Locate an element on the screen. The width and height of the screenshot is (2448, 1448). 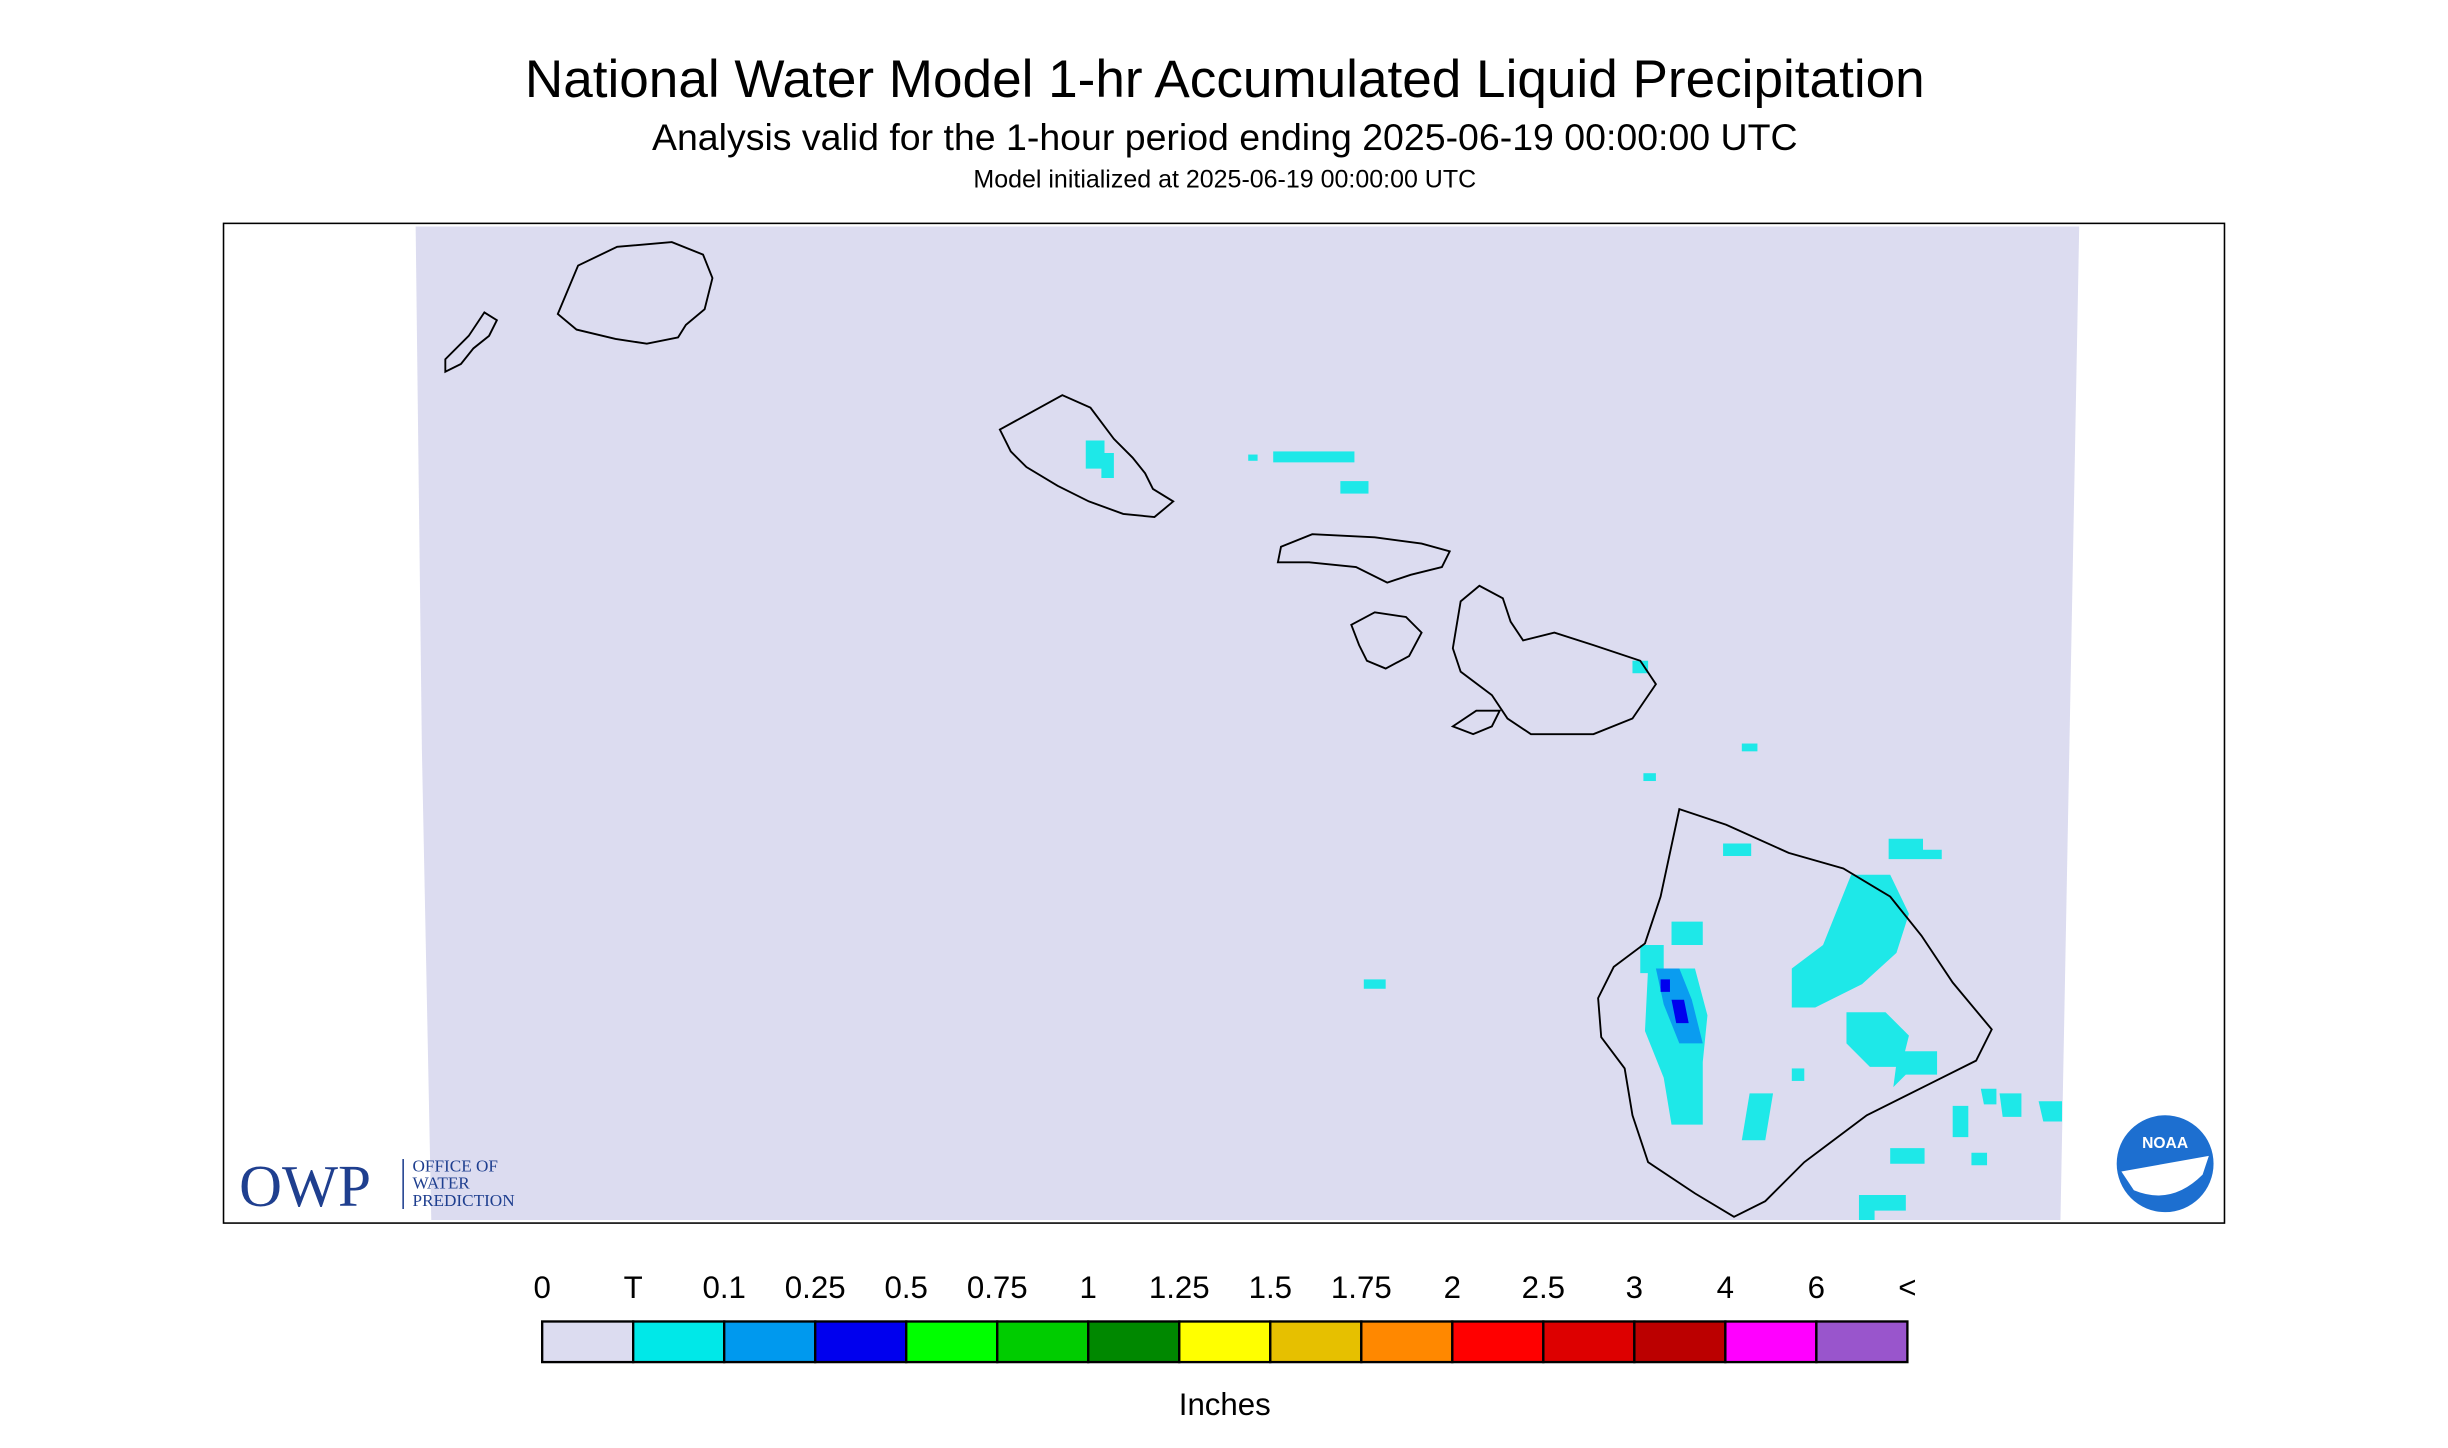
legend-label: 1 is located at coordinates (1088, 1287).